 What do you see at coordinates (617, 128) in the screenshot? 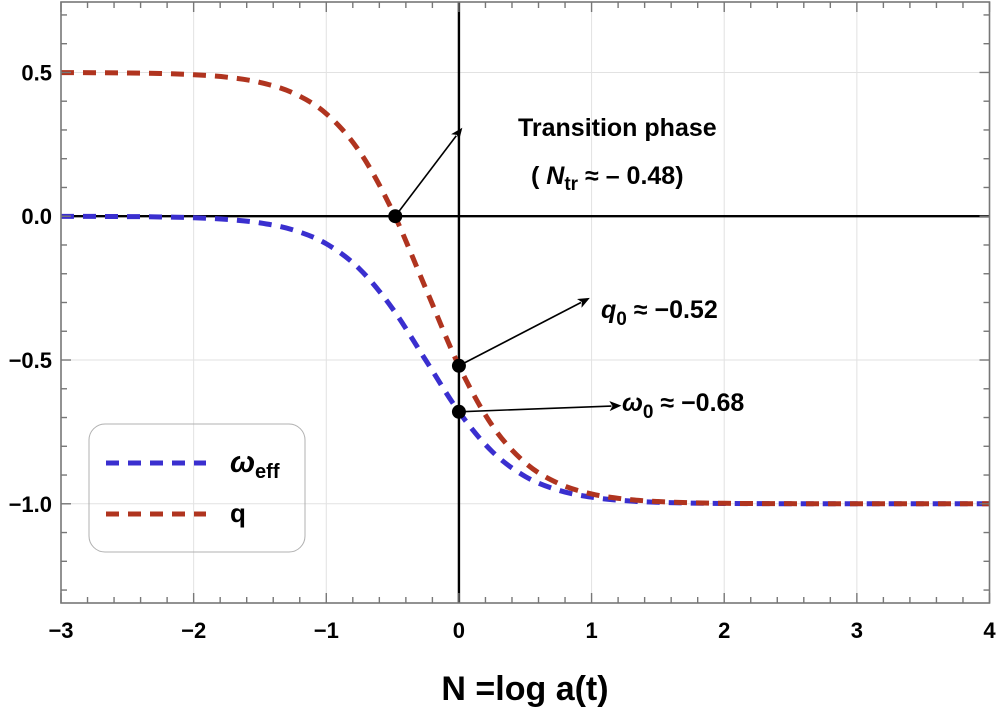
I see `transition-label: Transition phase` at bounding box center [617, 128].